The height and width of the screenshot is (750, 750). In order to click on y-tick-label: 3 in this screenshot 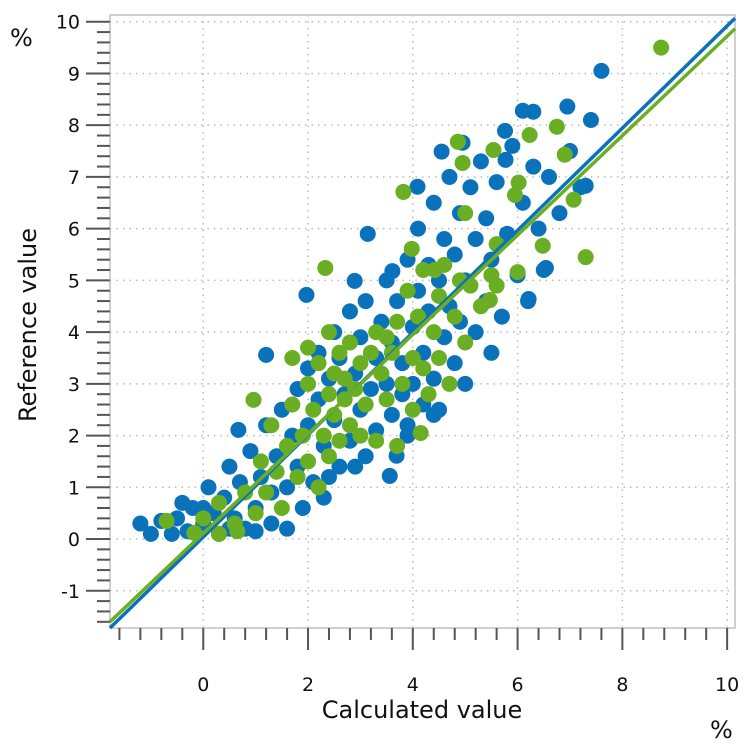, I will do `click(74, 385)`.